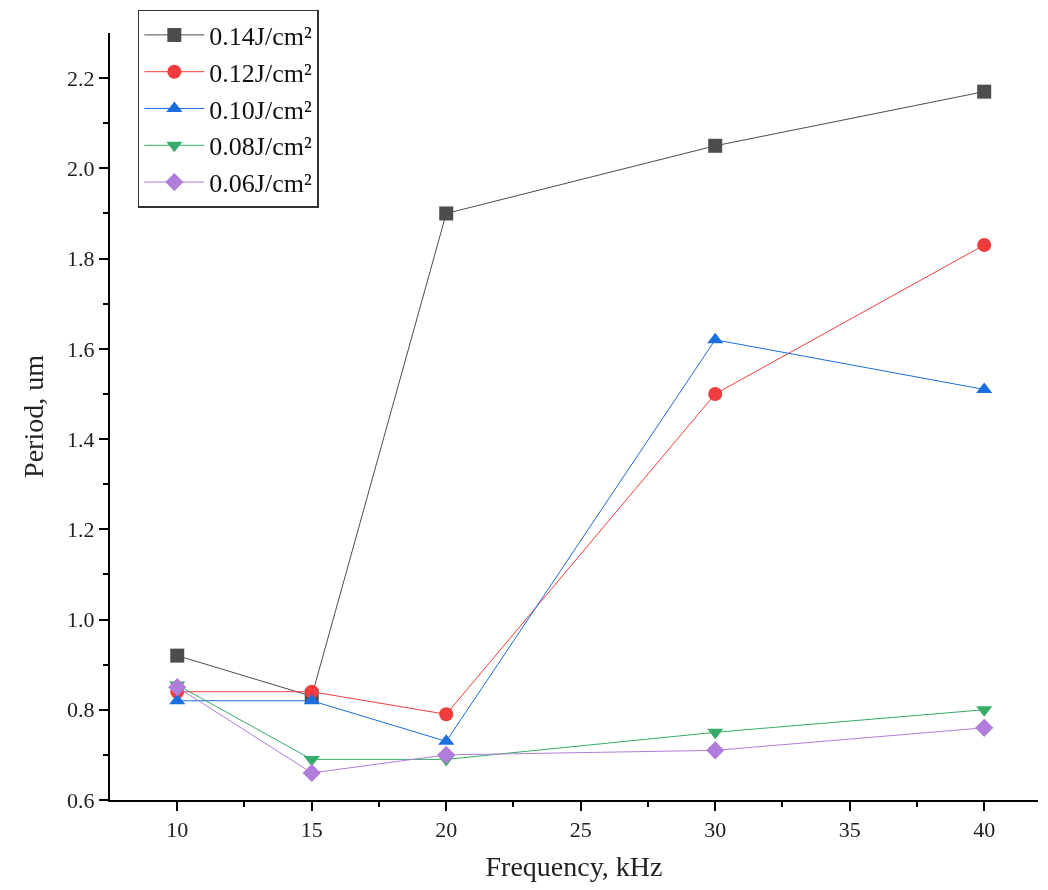 This screenshot has height=890, width=1048. What do you see at coordinates (81, 349) in the screenshot?
I see `y-tick-label: 1.6` at bounding box center [81, 349].